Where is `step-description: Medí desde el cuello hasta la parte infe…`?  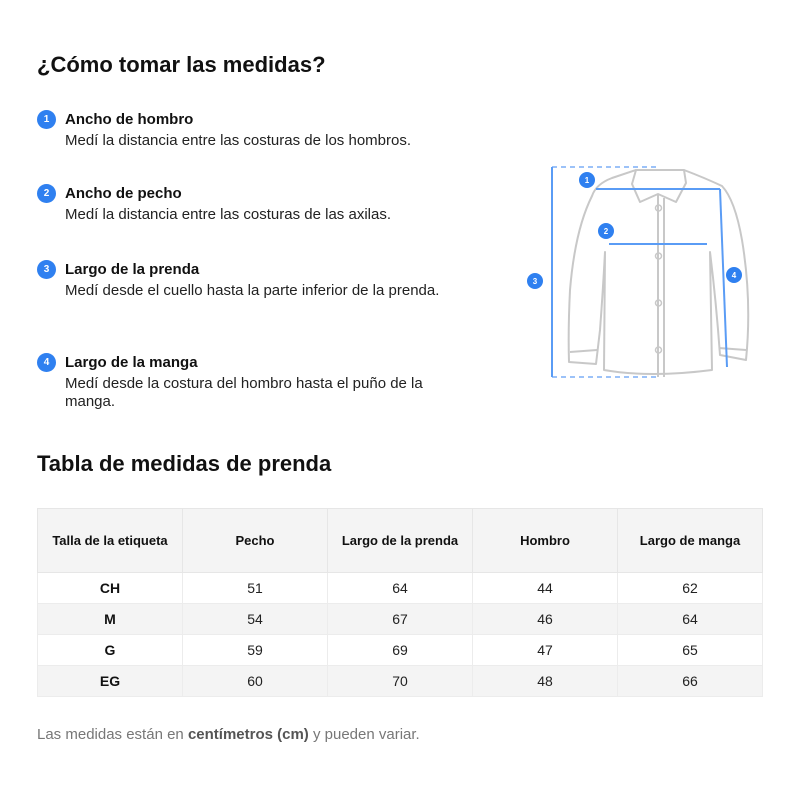
step-description: Medí desde el cuello hasta la parte infe… is located at coordinates (252, 290).